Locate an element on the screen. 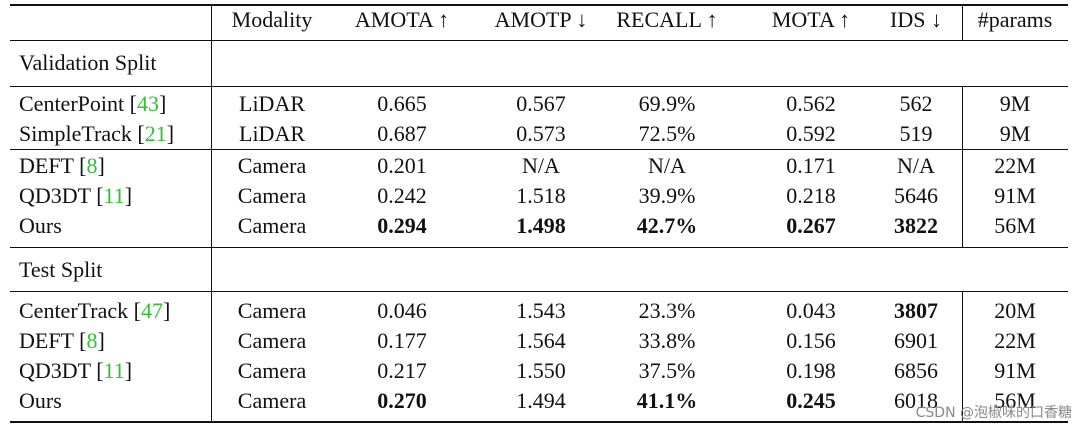  bottom-rule is located at coordinates (539, 422).